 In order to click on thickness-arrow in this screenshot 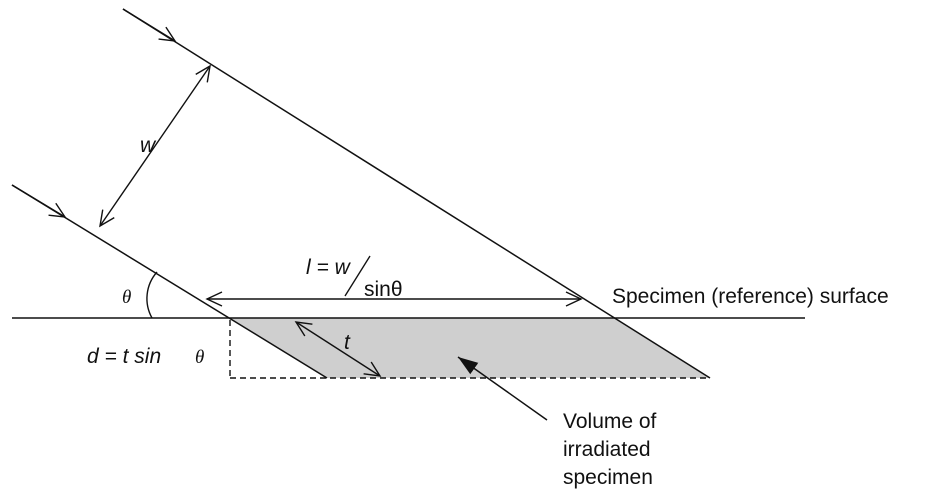, I will do `click(338, 349)`.